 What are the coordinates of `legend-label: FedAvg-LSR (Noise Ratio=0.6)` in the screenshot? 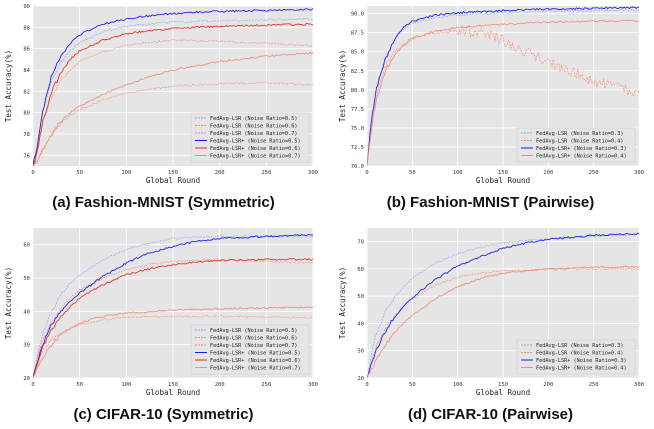 It's located at (253, 127).